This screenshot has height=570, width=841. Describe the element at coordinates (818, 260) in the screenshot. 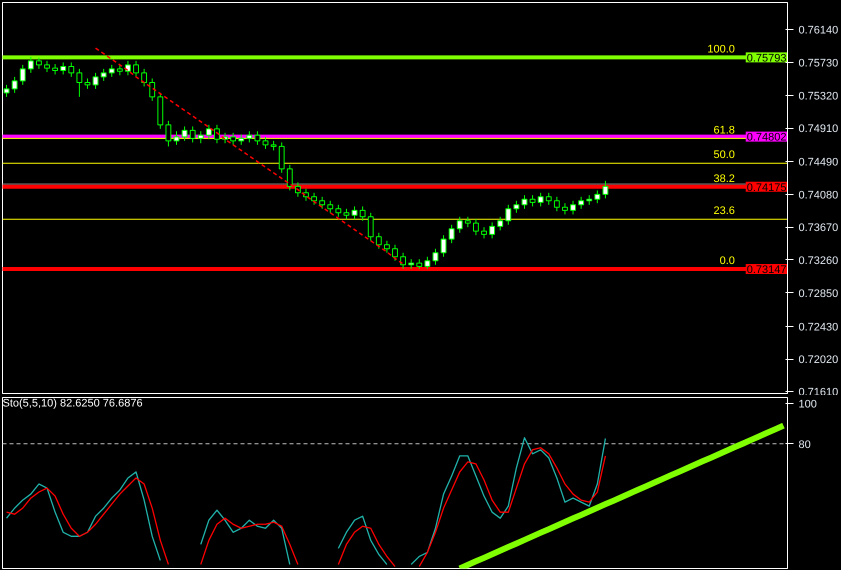

I see `y-tick-label: 0.73260` at that location.